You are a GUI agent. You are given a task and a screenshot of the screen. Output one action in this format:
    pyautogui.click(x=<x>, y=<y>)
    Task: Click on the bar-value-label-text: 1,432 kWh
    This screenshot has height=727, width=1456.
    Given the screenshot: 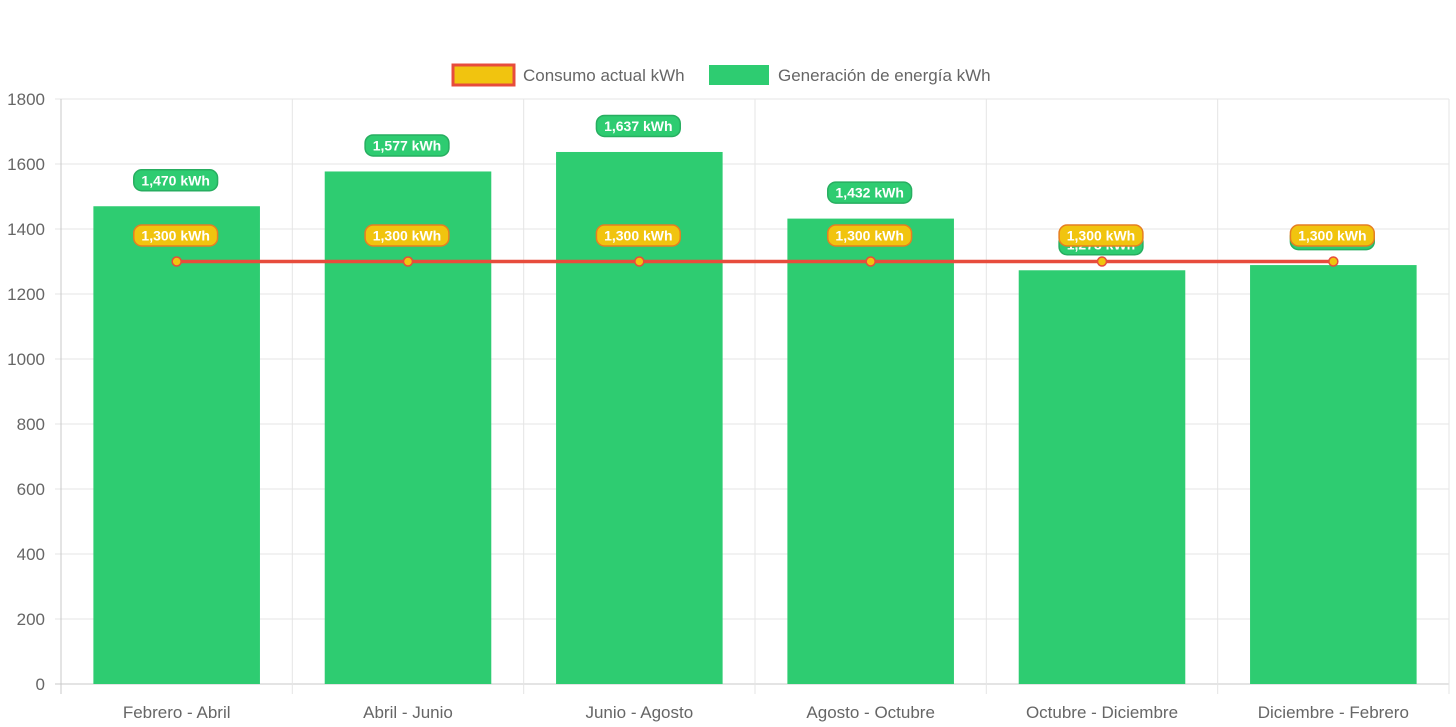 What is the action you would take?
    pyautogui.click(x=869, y=193)
    